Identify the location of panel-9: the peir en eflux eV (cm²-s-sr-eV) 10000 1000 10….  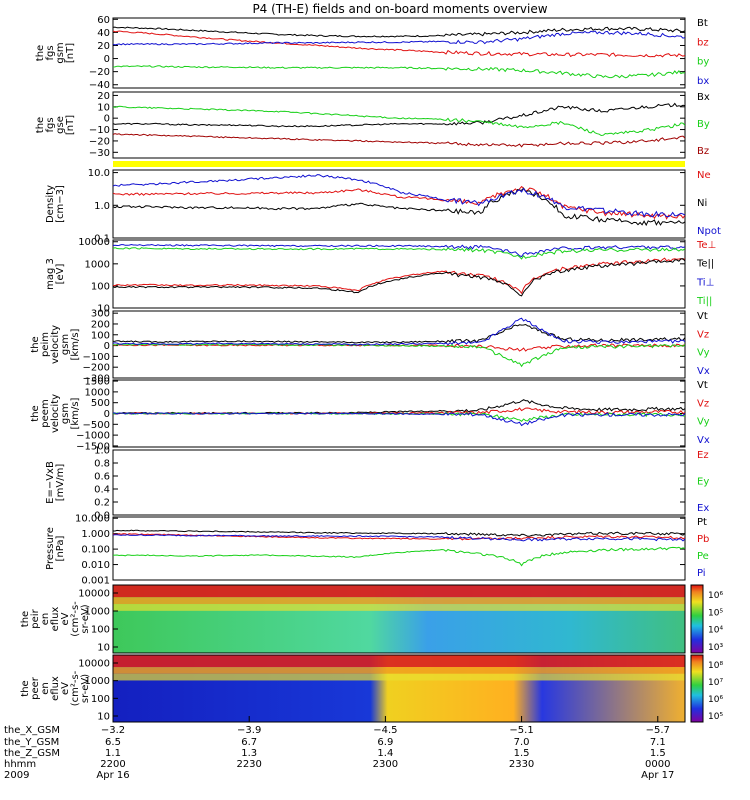
(371, 619).